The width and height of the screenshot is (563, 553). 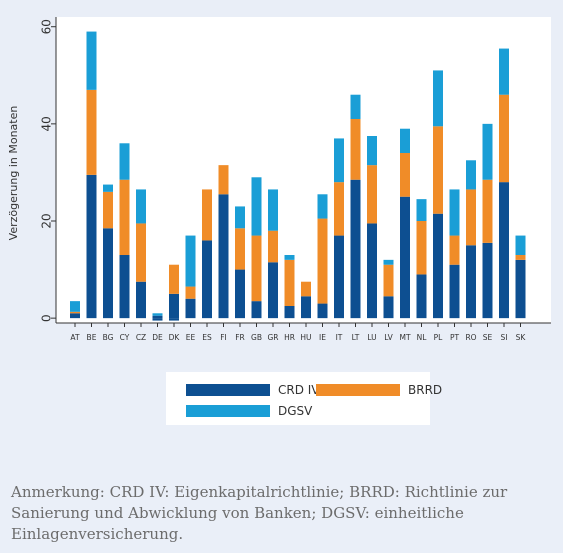 I want to click on y-axis-label: Verzögerung in Monaten, so click(x=13, y=173).